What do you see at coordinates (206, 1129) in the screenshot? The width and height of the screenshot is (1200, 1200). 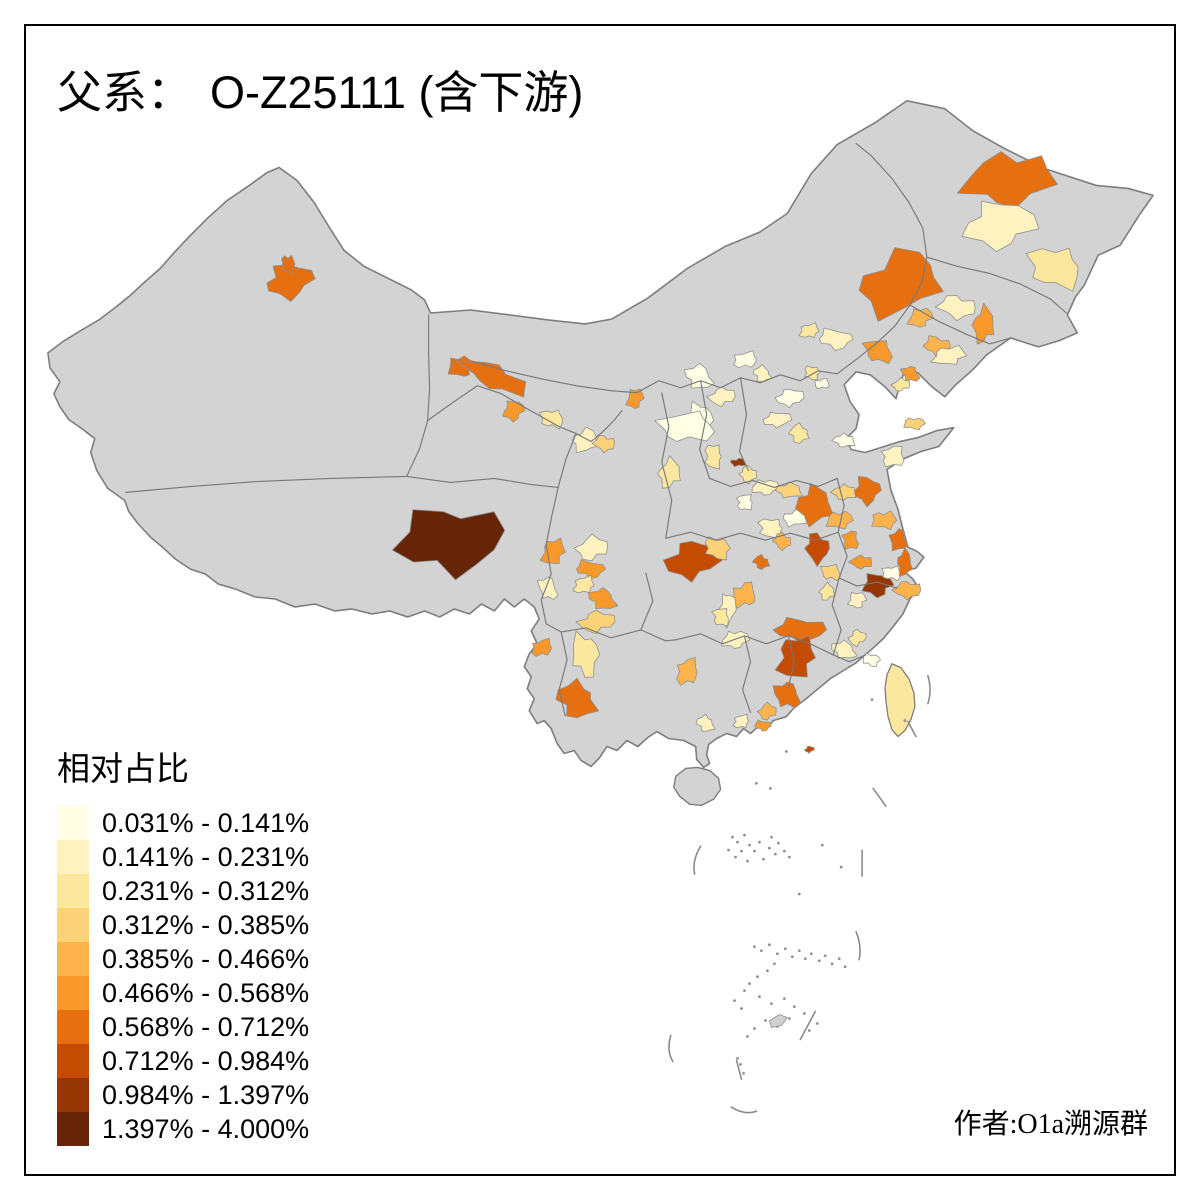 I see `legend-label: 1.397% - 4.000%` at bounding box center [206, 1129].